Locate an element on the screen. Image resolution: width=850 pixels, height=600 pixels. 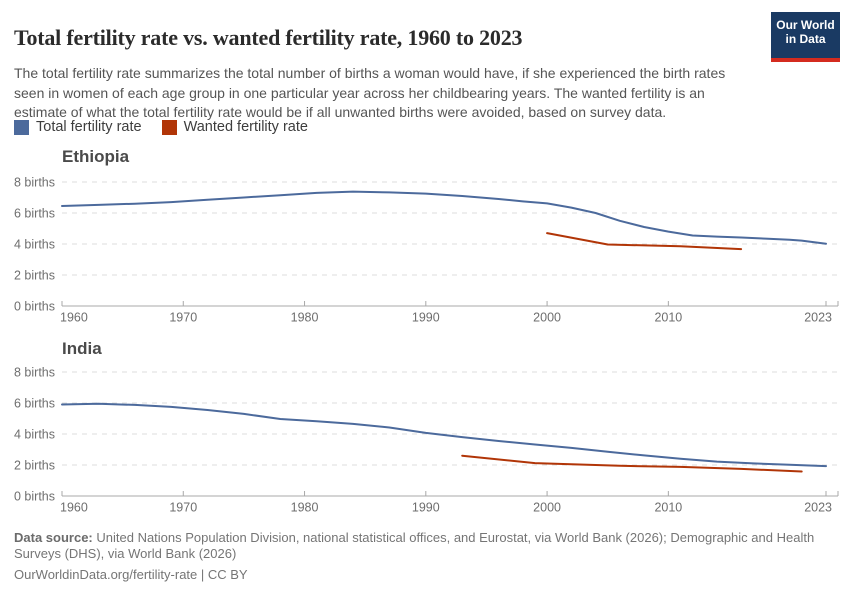
legend-item-total-fertility: Total fertility rate is located at coordinates (78, 127).